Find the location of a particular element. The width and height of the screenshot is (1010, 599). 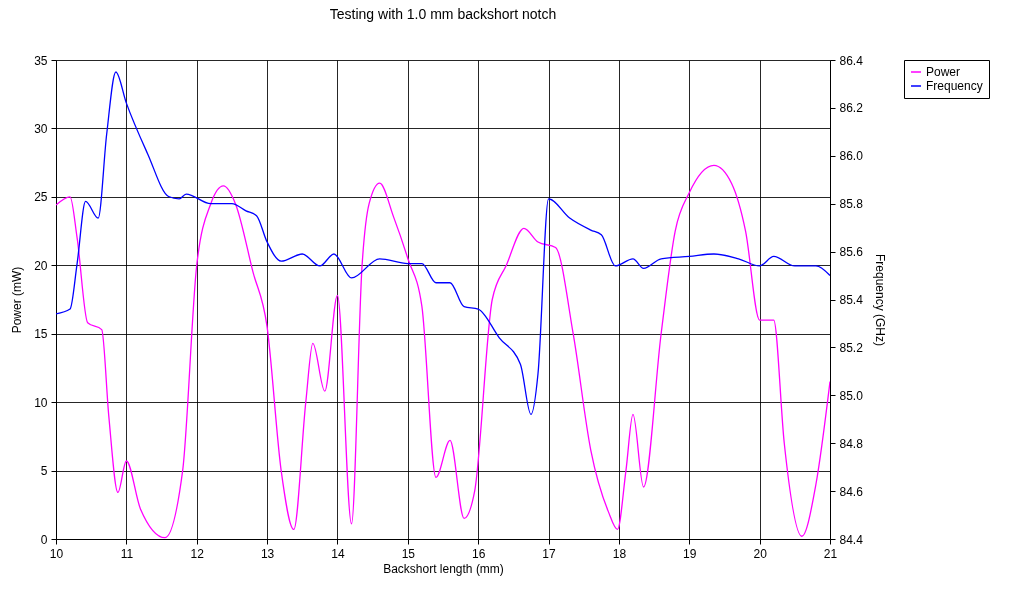

x-tick-label: 21 is located at coordinates (830, 553).